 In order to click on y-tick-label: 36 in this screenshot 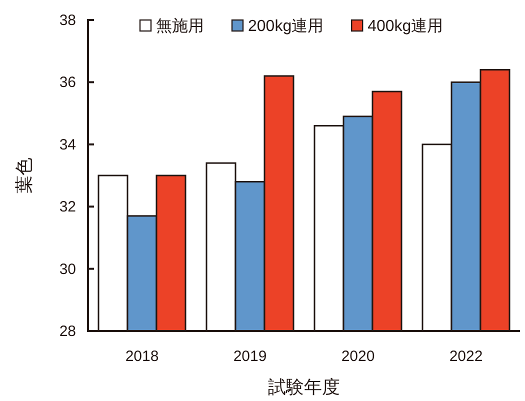, I will do `click(67, 83)`.